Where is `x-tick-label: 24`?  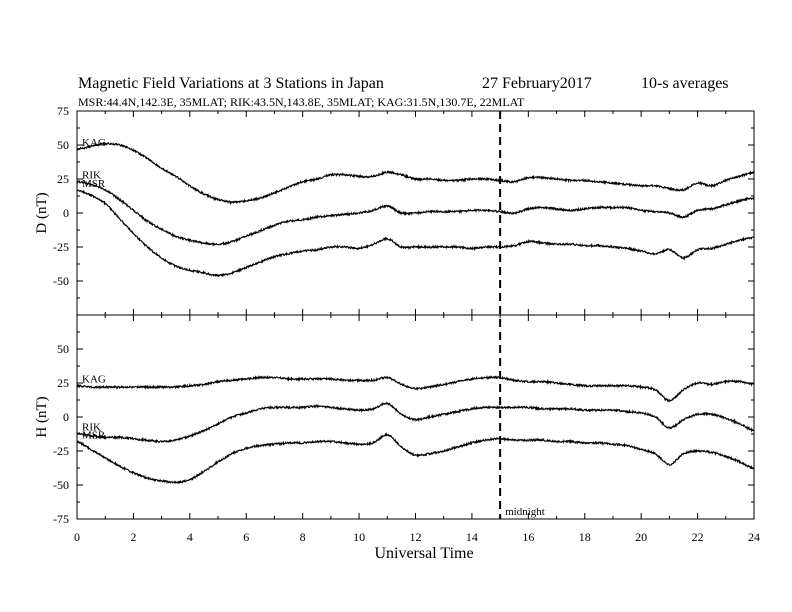 x-tick-label: 24 is located at coordinates (754, 537).